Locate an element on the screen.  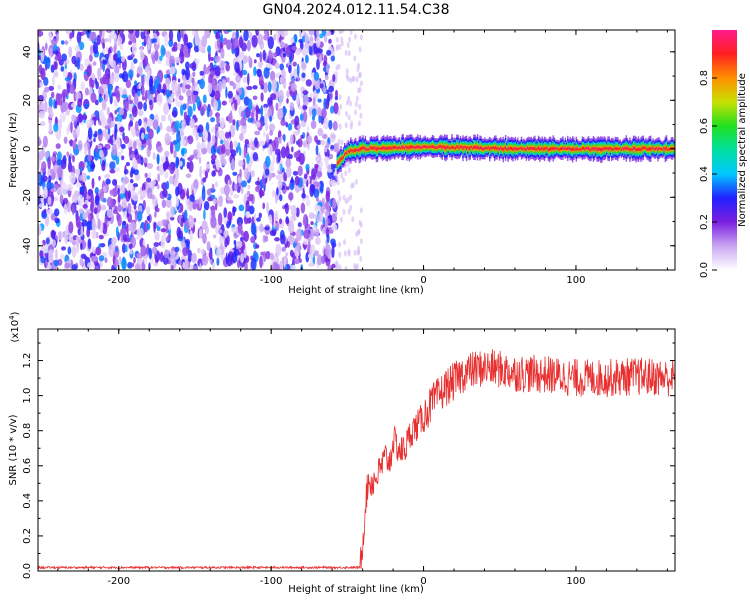
y-tick-label: 40 is located at coordinates (27, 51).